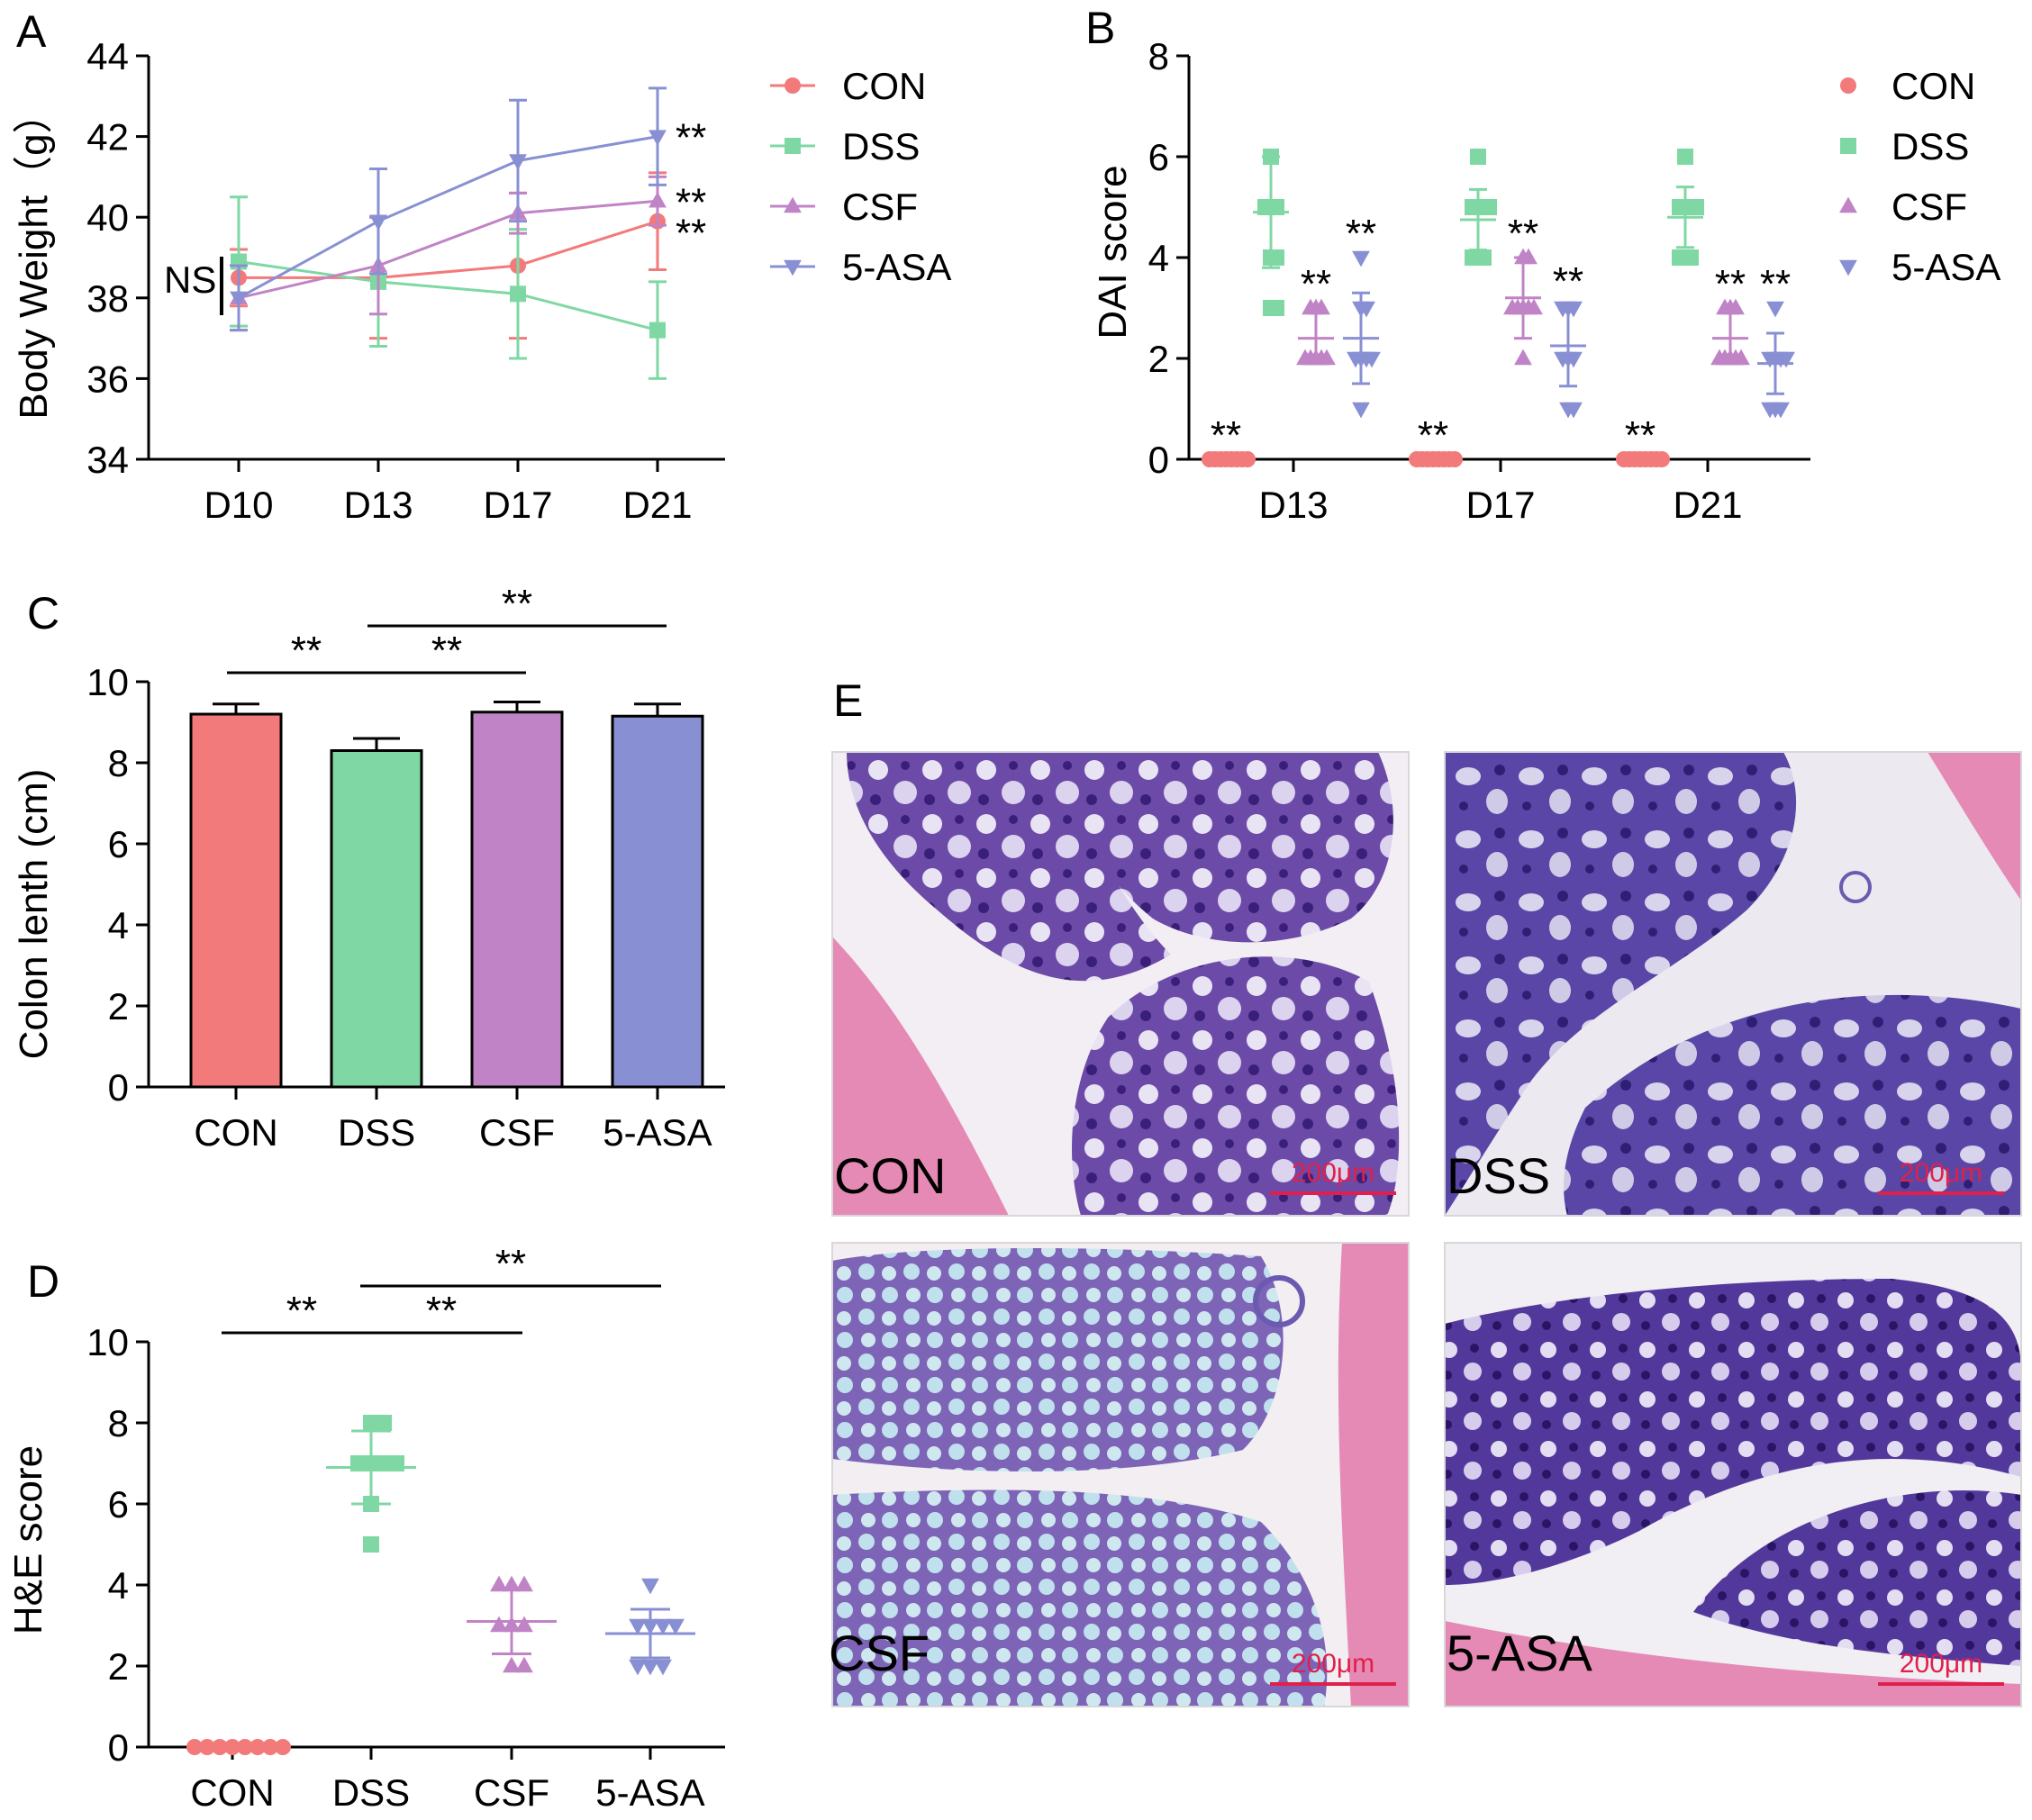 This screenshot has height=1820, width=2032. What do you see at coordinates (107, 218) in the screenshot?
I see `body-weight-y-tick-label: 40` at bounding box center [107, 218].